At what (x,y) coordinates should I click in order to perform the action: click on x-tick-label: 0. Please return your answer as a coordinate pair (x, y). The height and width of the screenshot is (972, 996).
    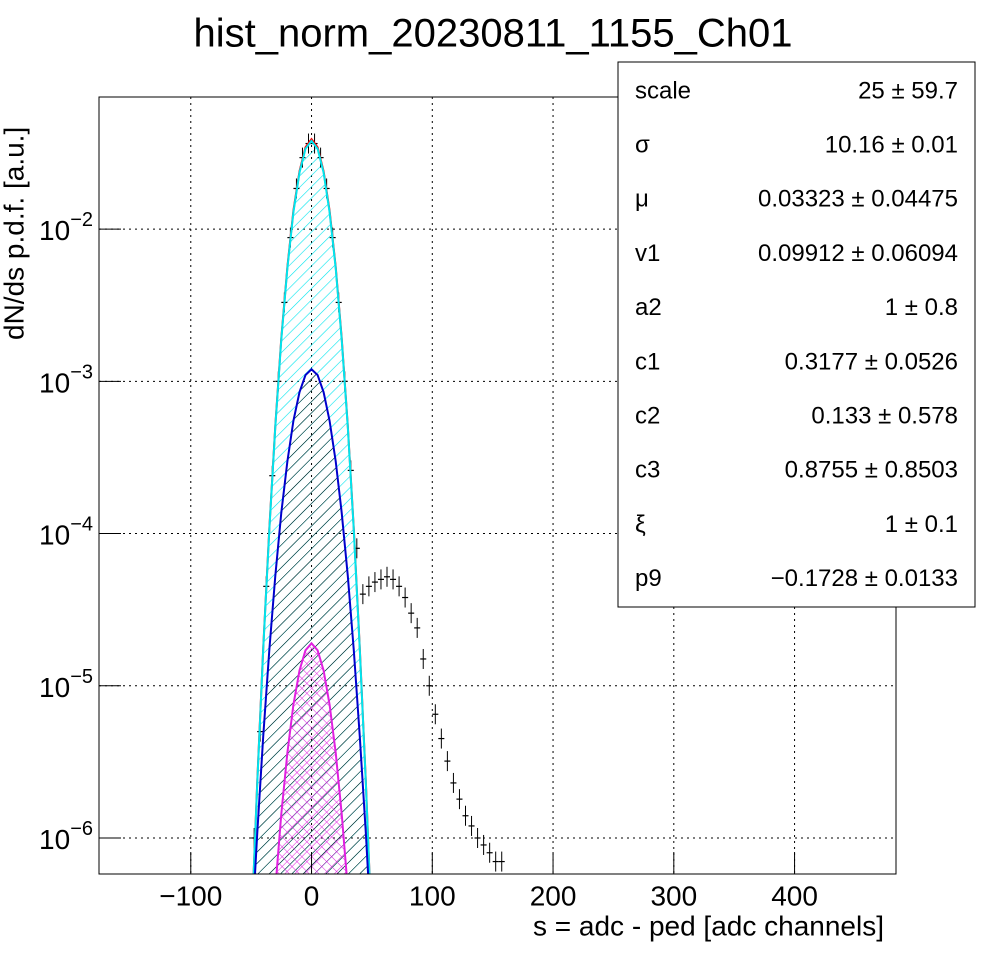
    Looking at the image, I should click on (312, 895).